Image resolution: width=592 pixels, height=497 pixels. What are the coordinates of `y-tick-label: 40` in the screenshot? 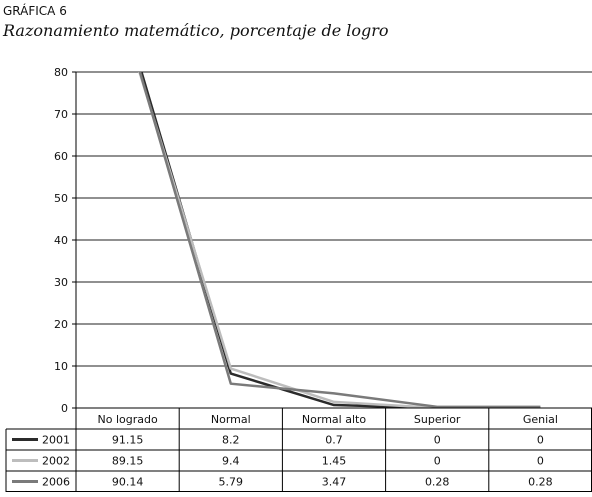 It's located at (61, 240).